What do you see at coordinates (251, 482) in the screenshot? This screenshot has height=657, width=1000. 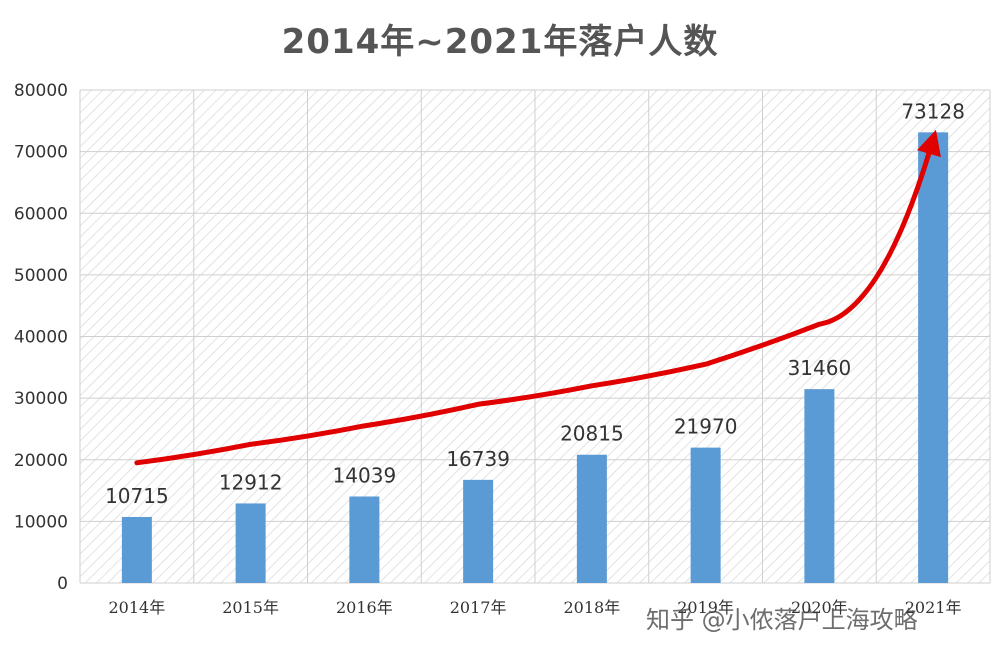 I see `data-label: 12912` at bounding box center [251, 482].